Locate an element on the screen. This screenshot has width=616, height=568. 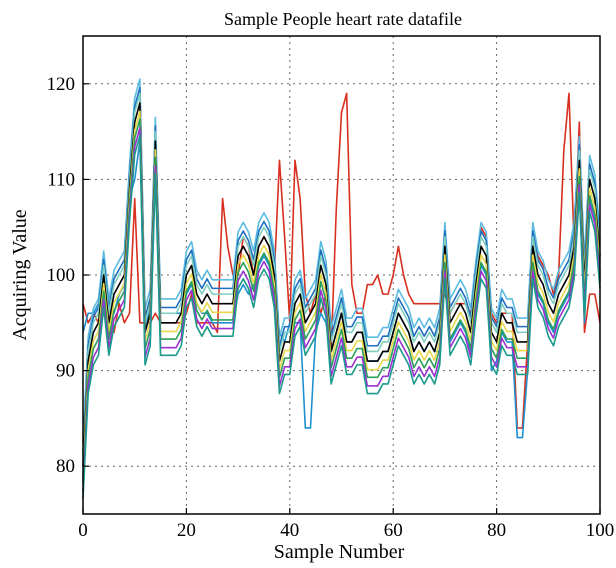
x-tick-label: 80 is located at coordinates (496, 530).